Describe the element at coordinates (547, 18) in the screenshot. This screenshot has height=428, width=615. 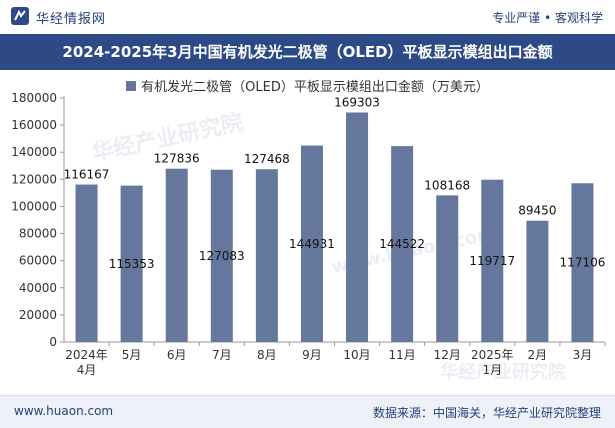
I see `tagline: 专业严谨 • 客观科学` at that location.